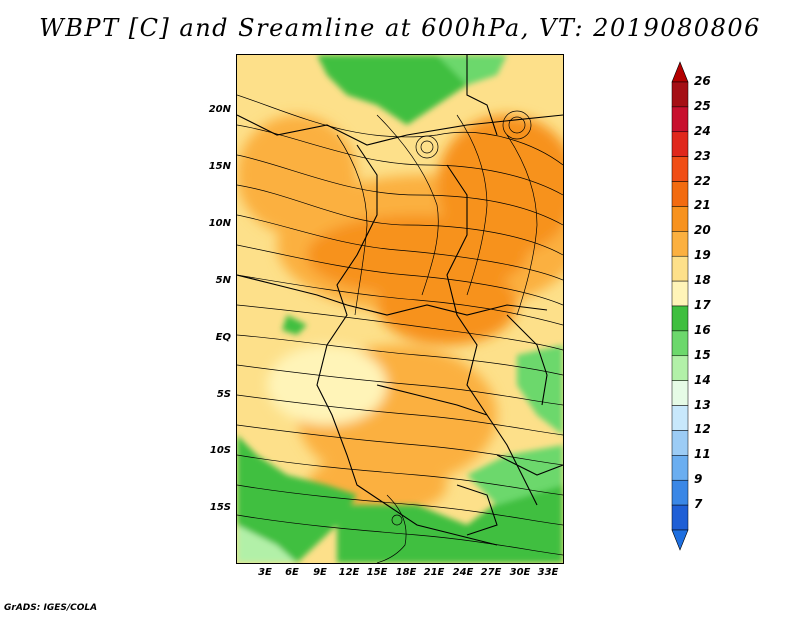  Describe the element at coordinates (702, 130) in the screenshot. I see `colorbar-label: 24` at that location.